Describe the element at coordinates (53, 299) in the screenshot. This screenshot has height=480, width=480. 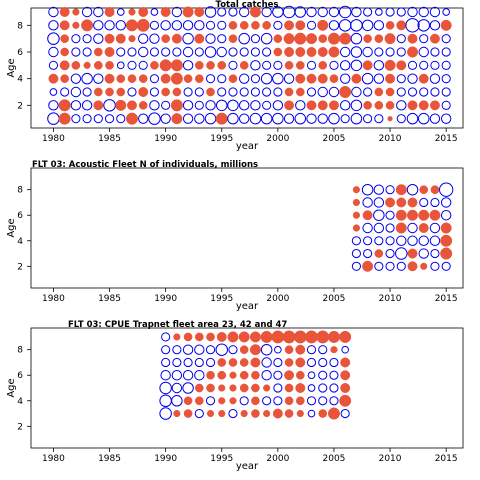
I see `x-tick-label: 1980` at that location.